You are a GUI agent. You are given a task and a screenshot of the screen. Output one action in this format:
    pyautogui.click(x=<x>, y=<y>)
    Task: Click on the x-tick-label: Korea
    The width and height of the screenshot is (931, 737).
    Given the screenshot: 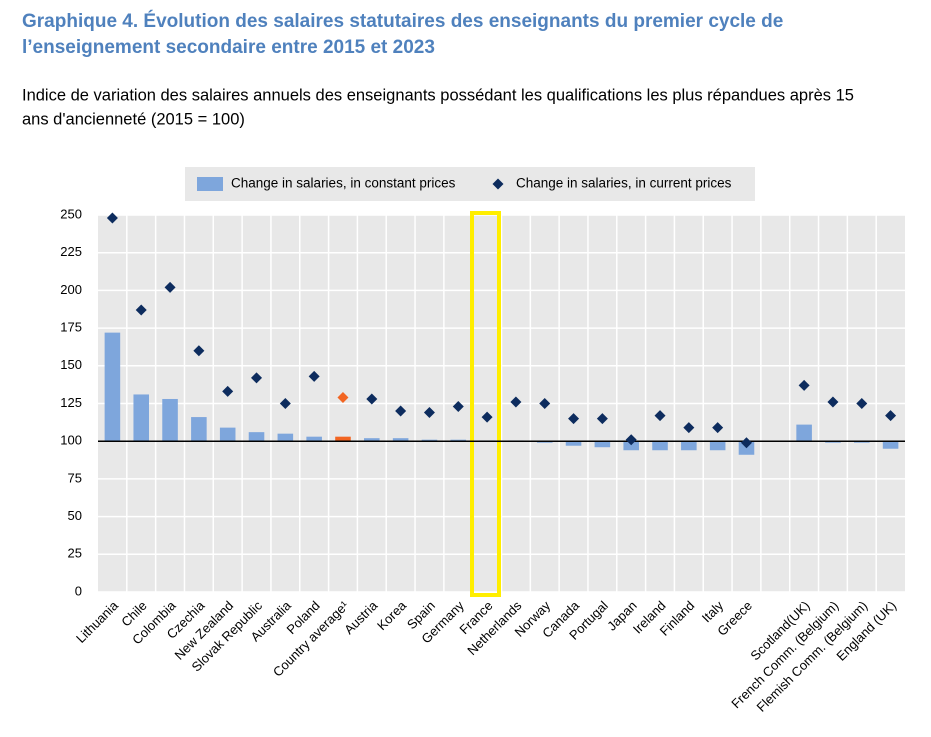 What is the action you would take?
    pyautogui.click(x=392, y=615)
    